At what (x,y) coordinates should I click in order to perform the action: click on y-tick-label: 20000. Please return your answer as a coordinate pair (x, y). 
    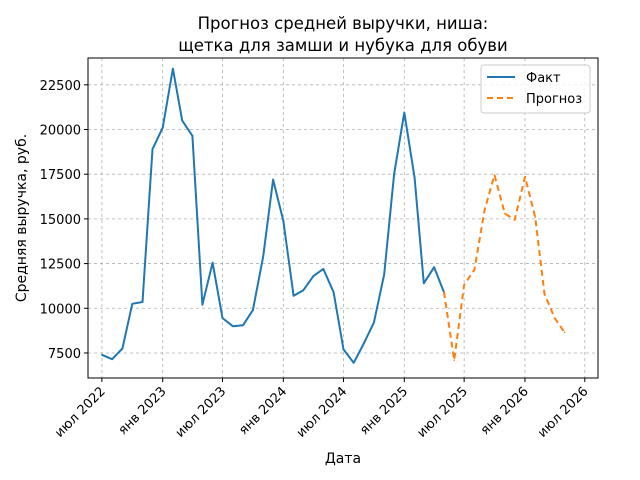
    Looking at the image, I should click on (60, 131).